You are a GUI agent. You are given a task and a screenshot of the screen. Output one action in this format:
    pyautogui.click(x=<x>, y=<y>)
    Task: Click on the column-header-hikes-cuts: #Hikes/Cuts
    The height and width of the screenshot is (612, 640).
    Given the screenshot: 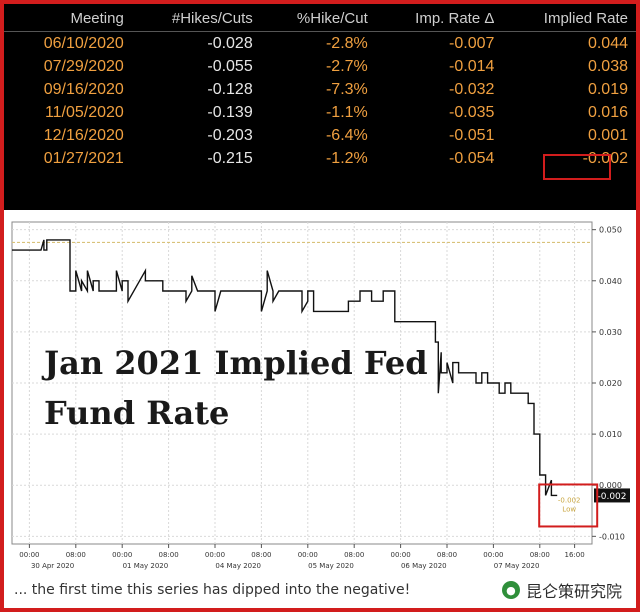 What is the action you would take?
    pyautogui.click(x=196, y=20)
    